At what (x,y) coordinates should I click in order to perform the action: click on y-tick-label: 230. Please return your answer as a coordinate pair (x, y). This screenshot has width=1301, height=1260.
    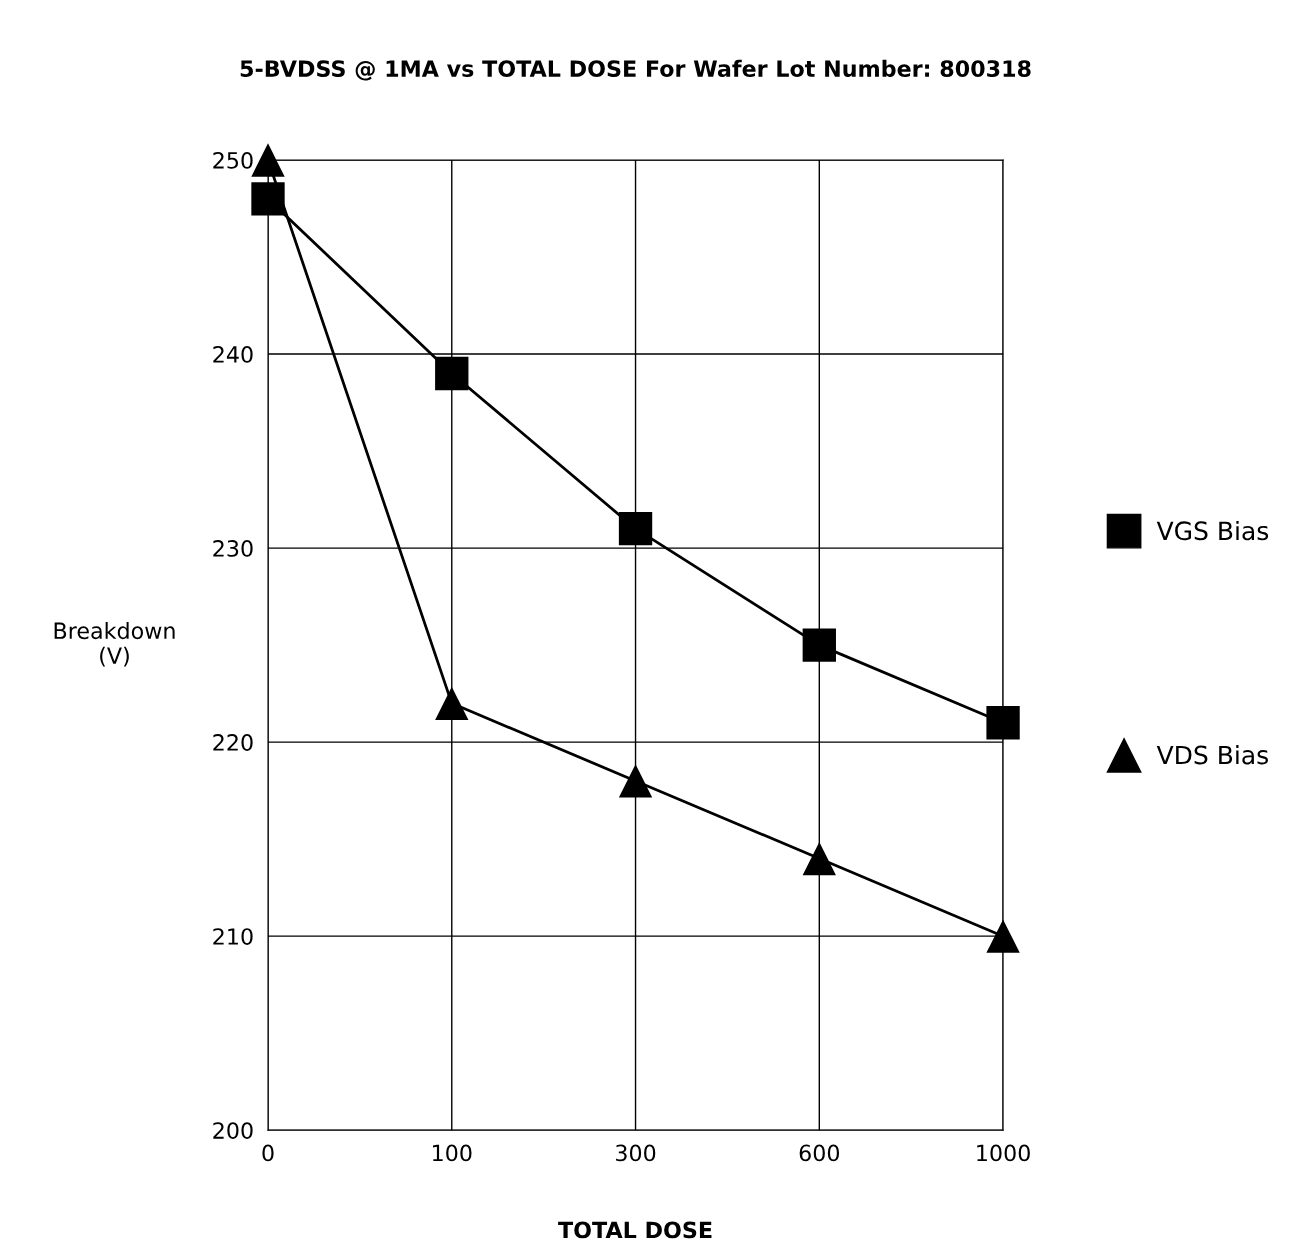
    Looking at the image, I should click on (233, 548).